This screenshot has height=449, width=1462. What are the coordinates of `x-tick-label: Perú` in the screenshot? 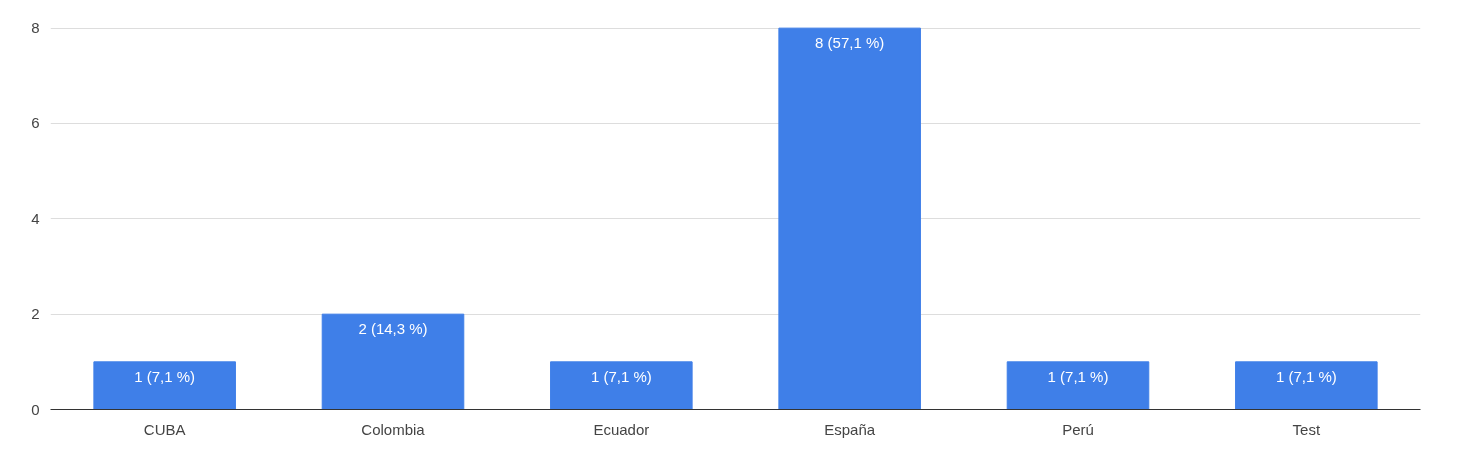 It's located at (1078, 429).